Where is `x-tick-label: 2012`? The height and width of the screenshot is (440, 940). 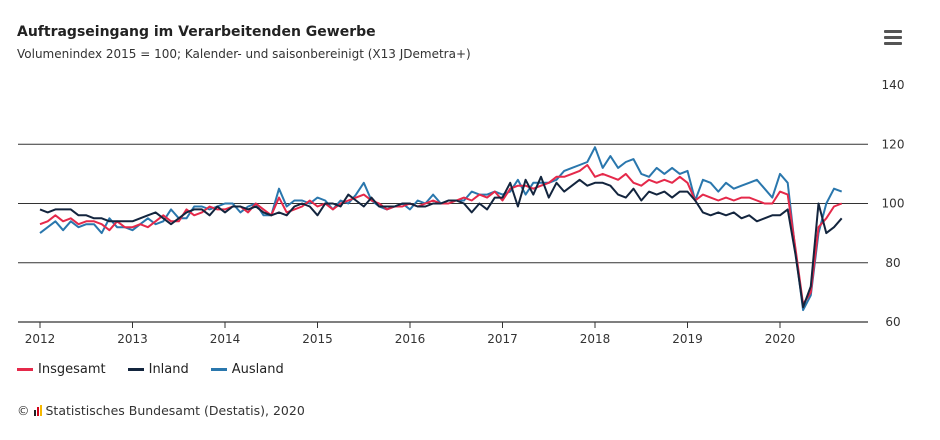
x-tick-label: 2012 is located at coordinates (40, 339).